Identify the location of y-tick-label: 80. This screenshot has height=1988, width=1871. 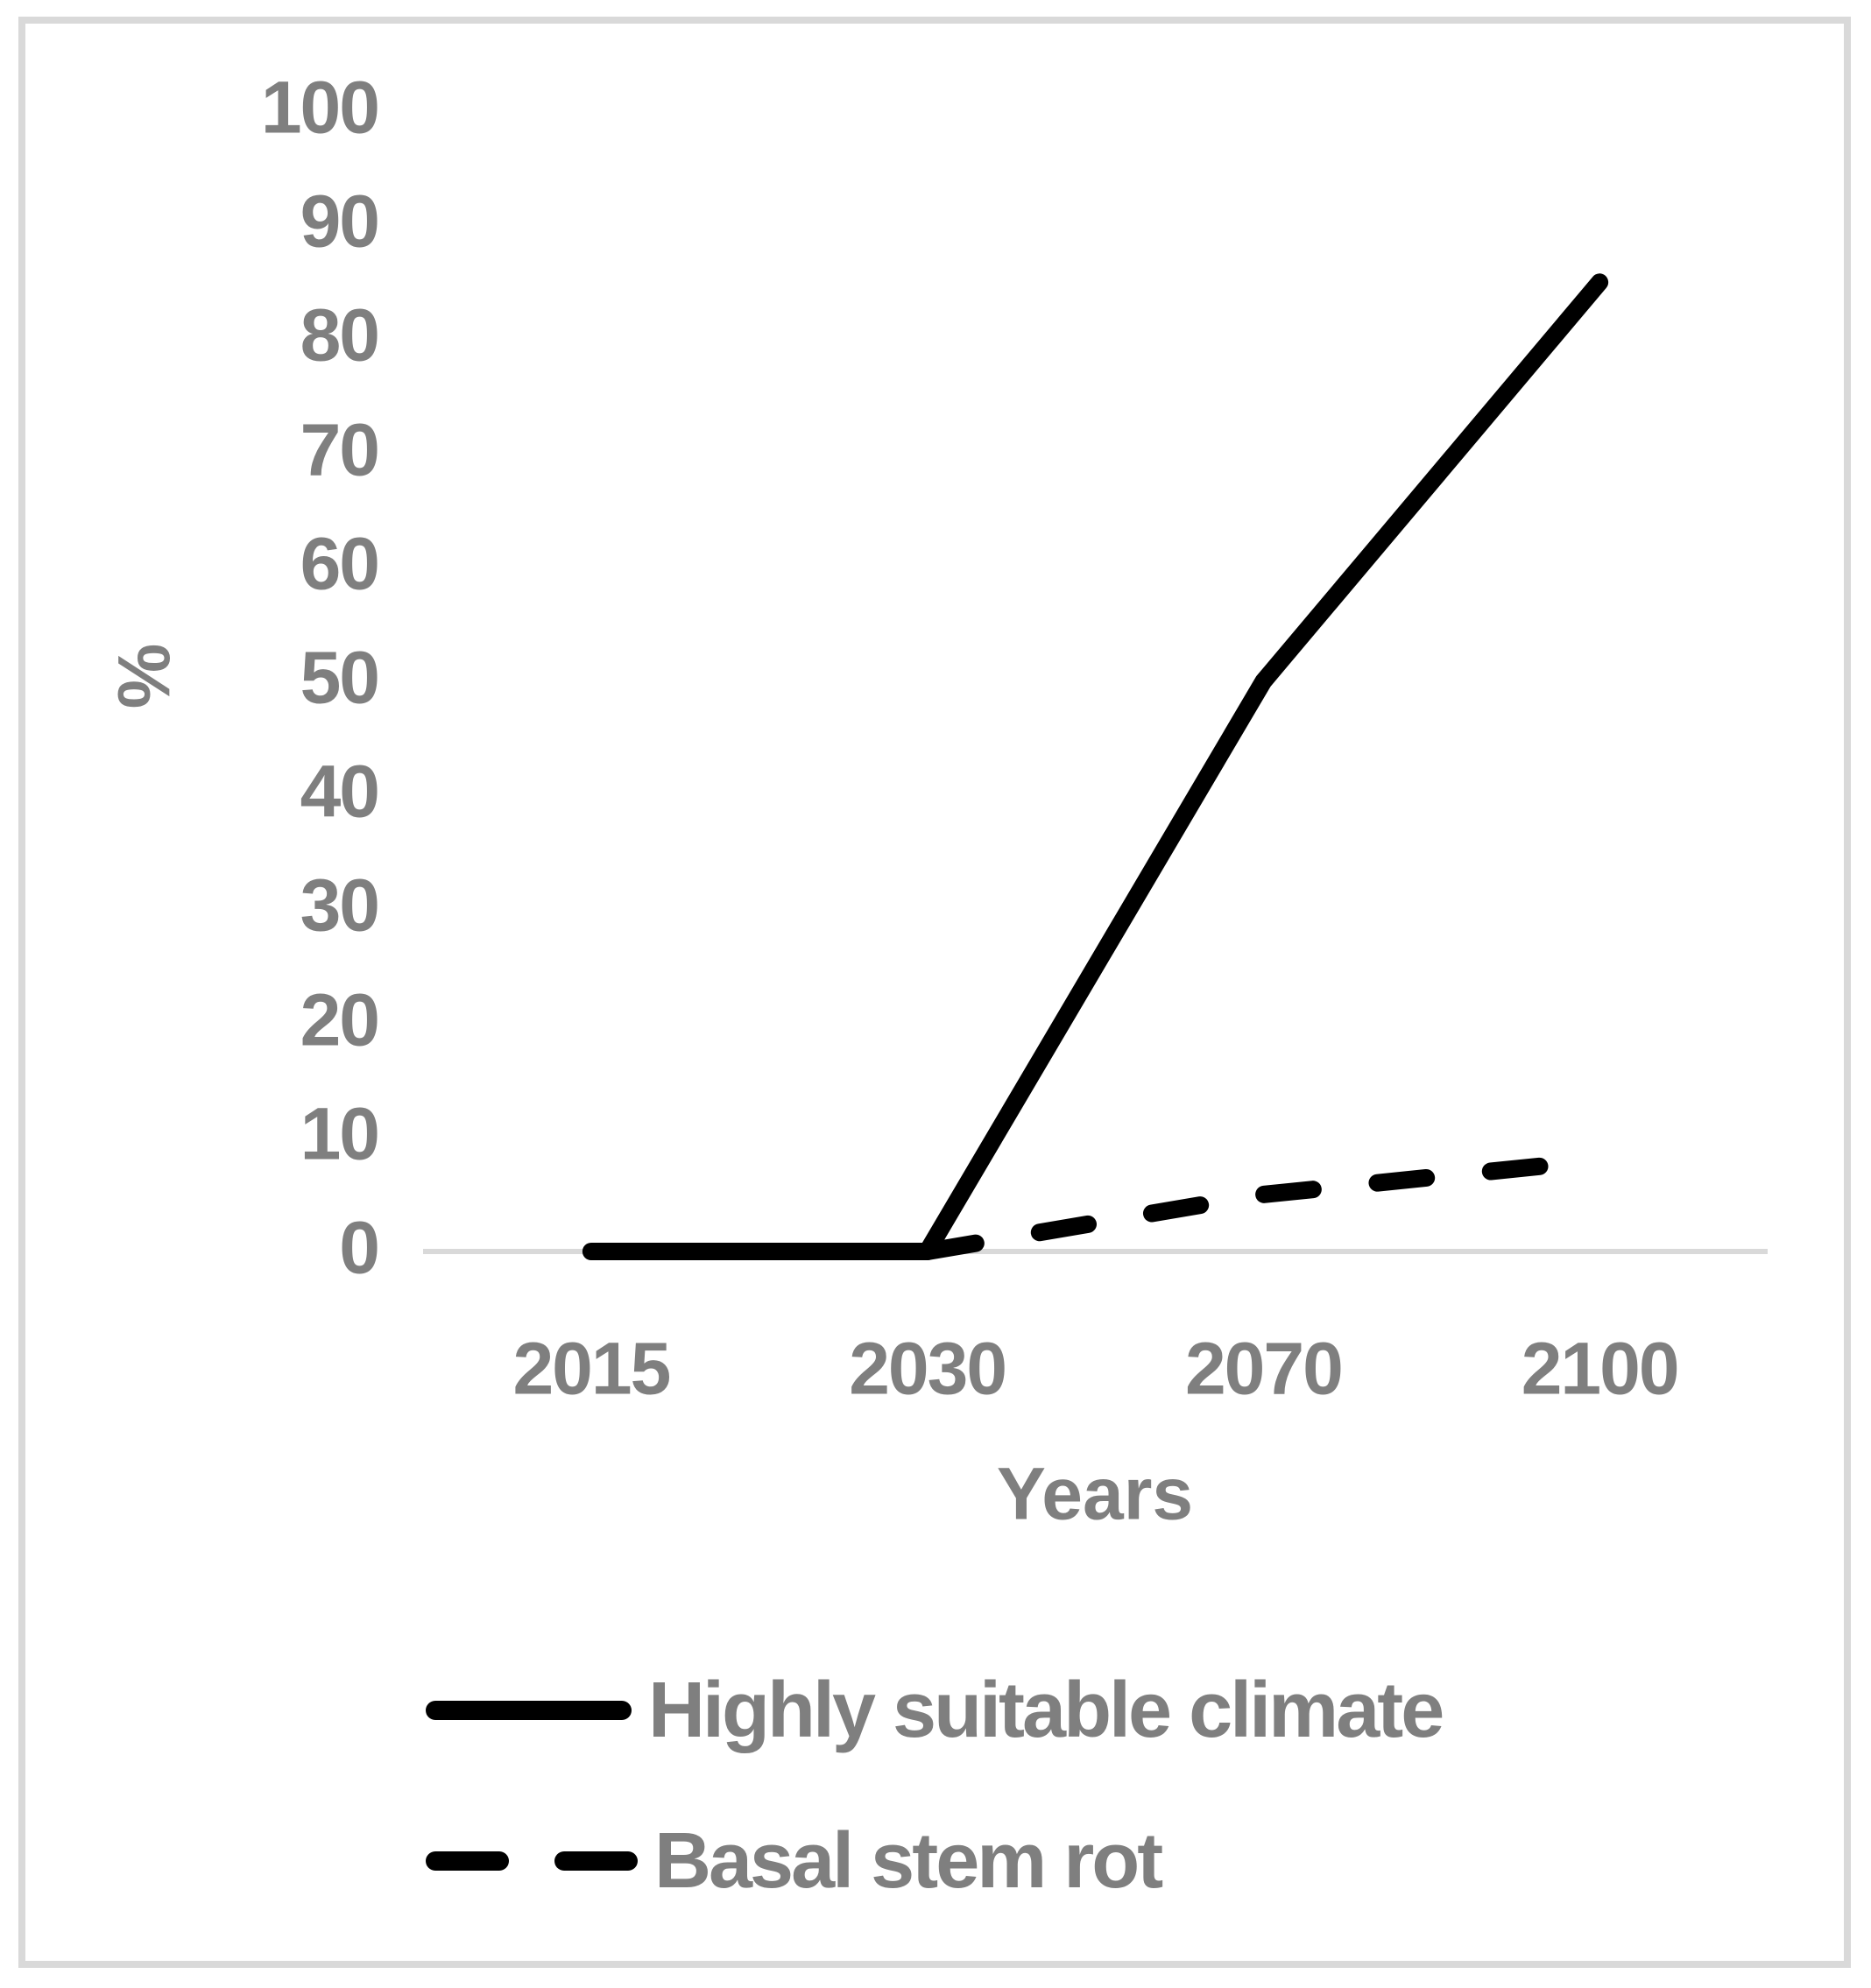
(340, 335).